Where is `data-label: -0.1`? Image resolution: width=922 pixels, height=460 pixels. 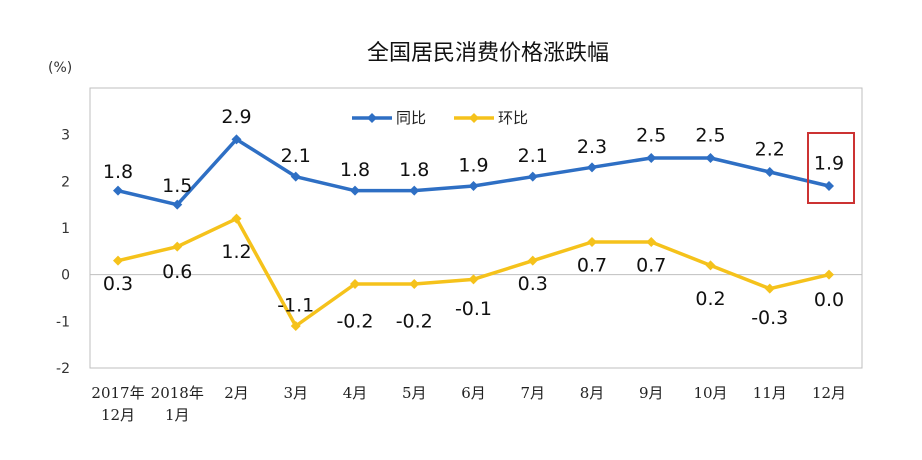
data-label: -0.1 is located at coordinates (473, 309).